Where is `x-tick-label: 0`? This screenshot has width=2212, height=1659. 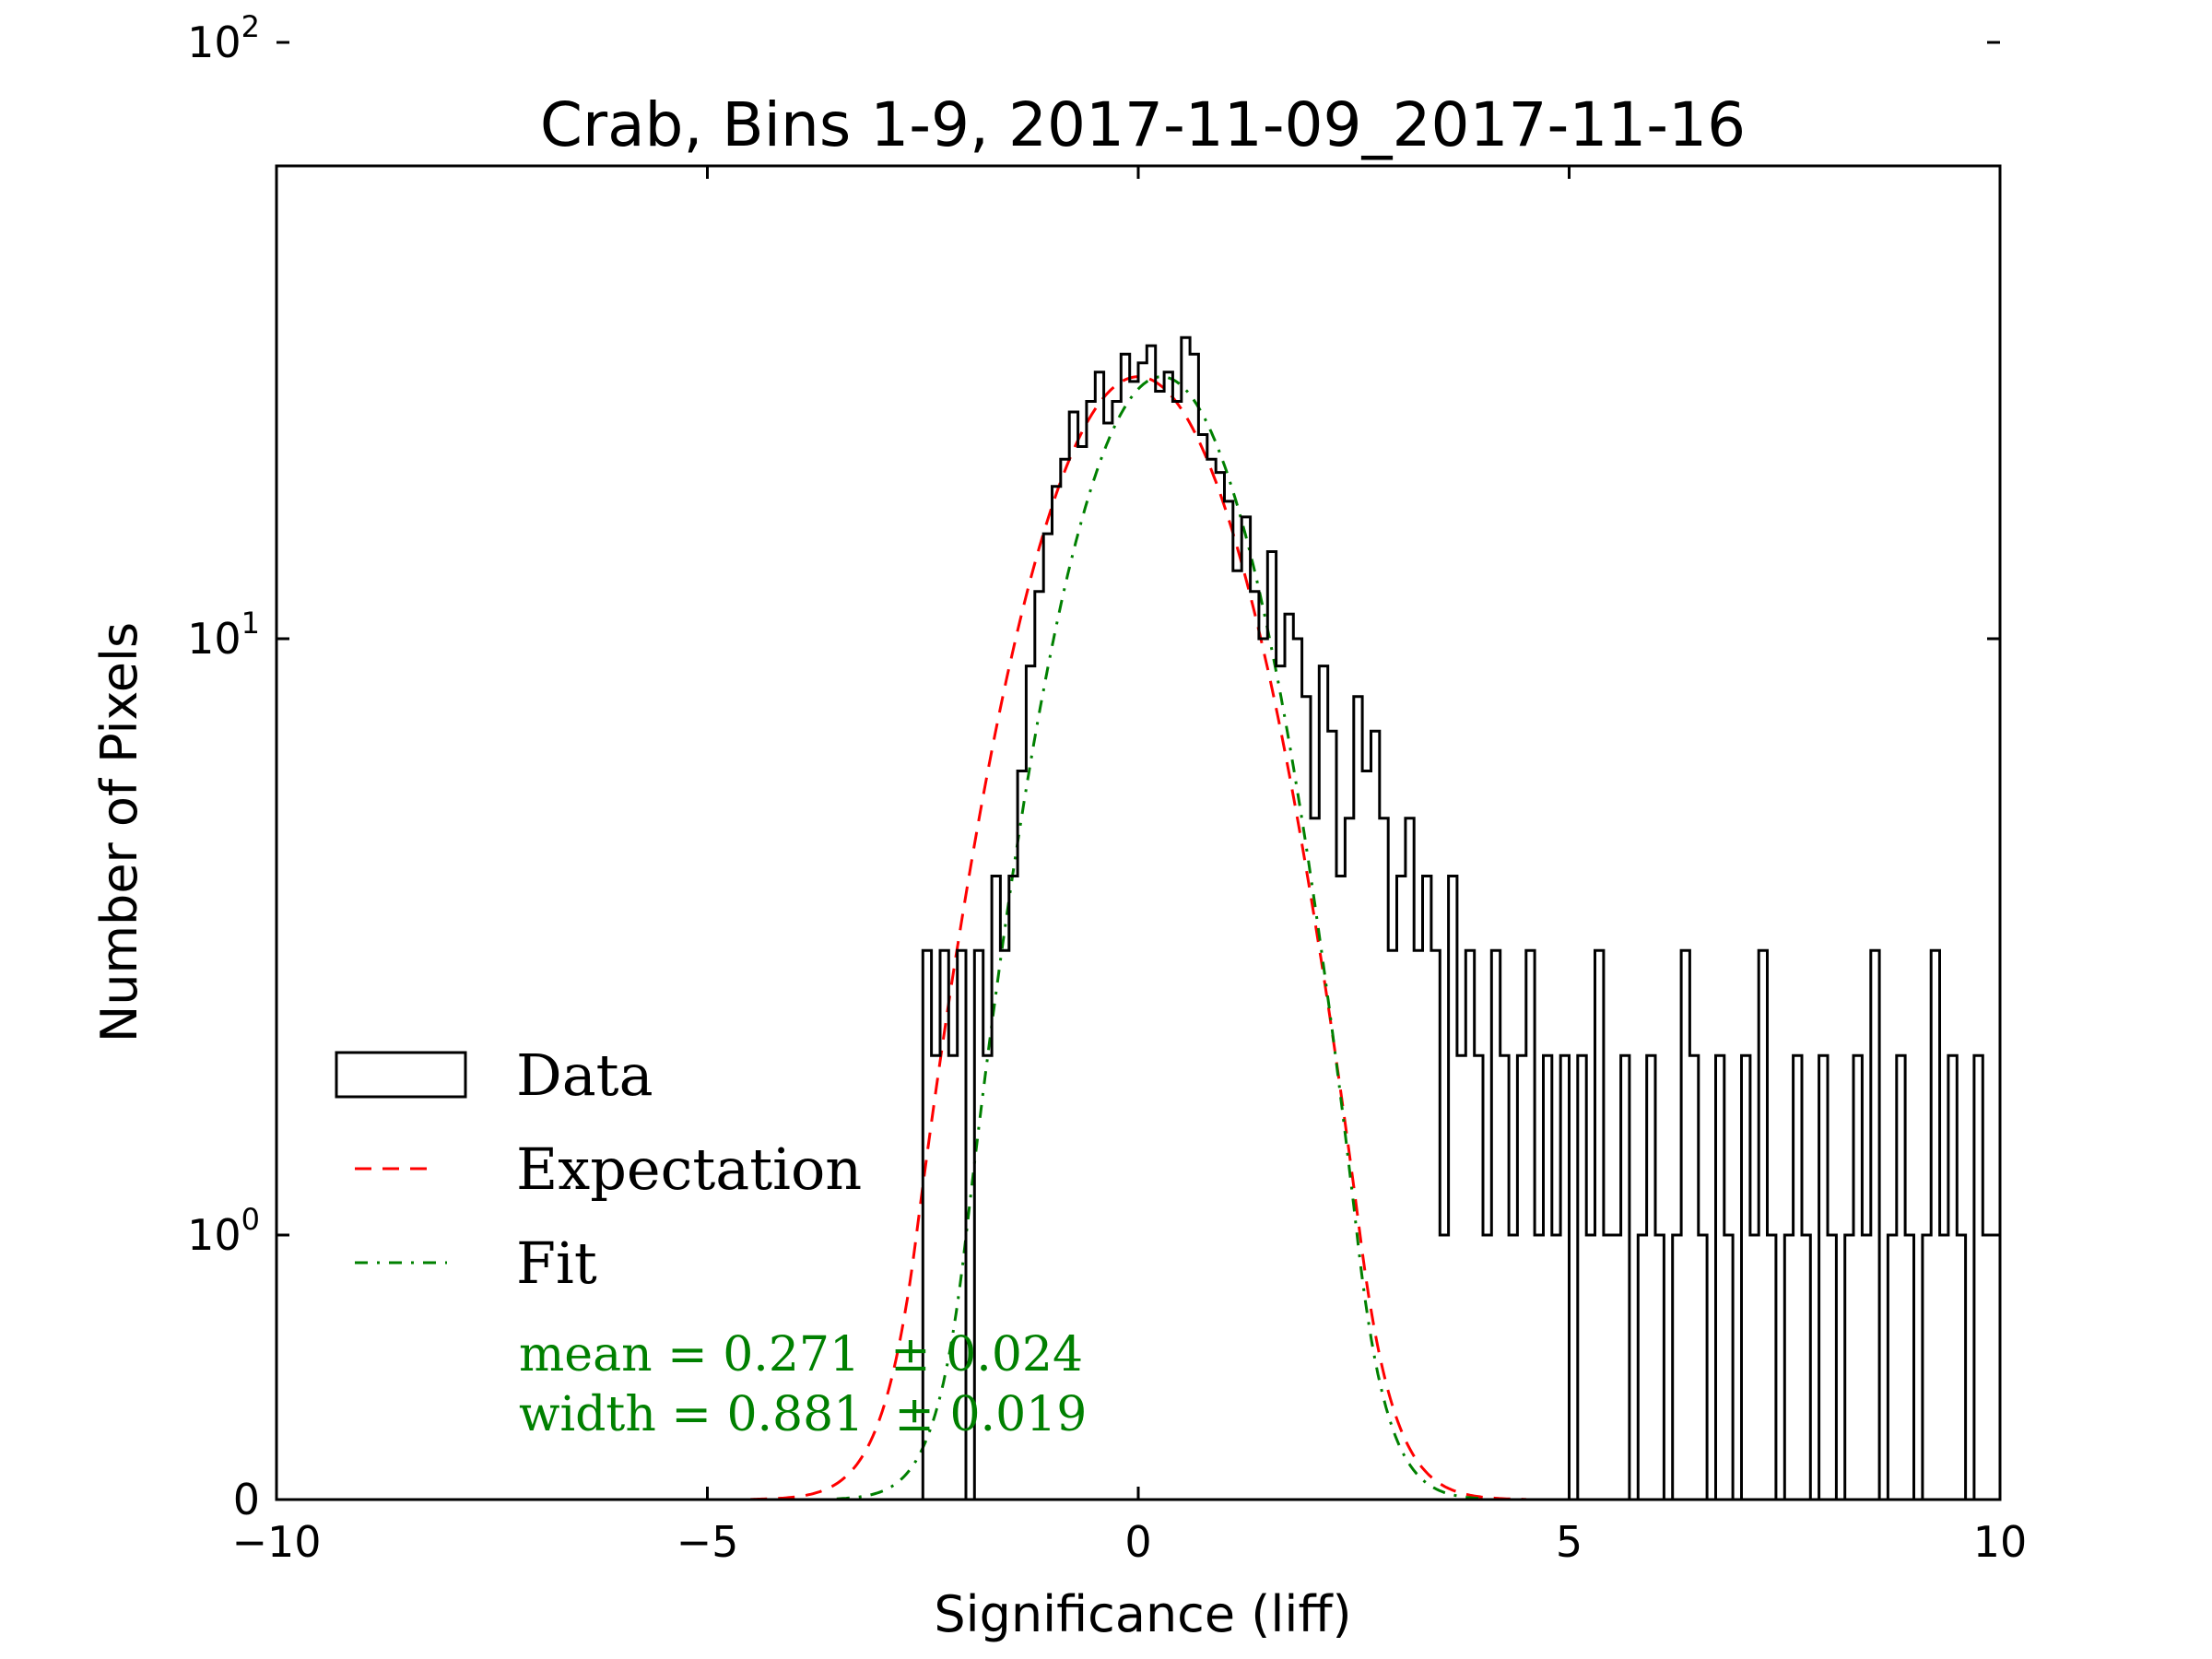 x-tick-label: 0 is located at coordinates (1137, 1542).